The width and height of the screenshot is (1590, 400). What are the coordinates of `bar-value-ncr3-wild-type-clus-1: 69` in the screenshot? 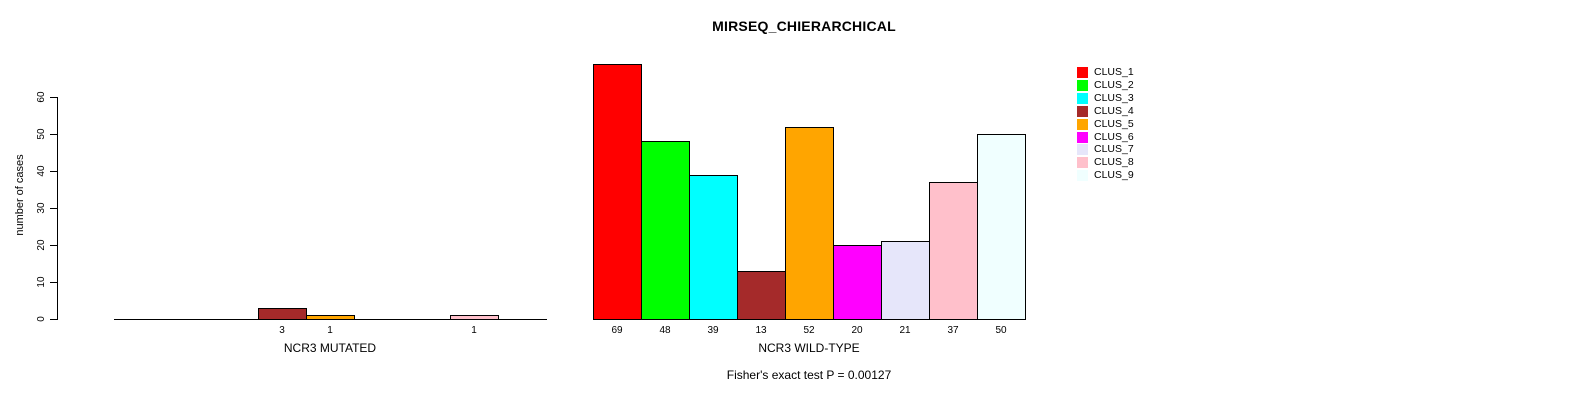 It's located at (617, 330).